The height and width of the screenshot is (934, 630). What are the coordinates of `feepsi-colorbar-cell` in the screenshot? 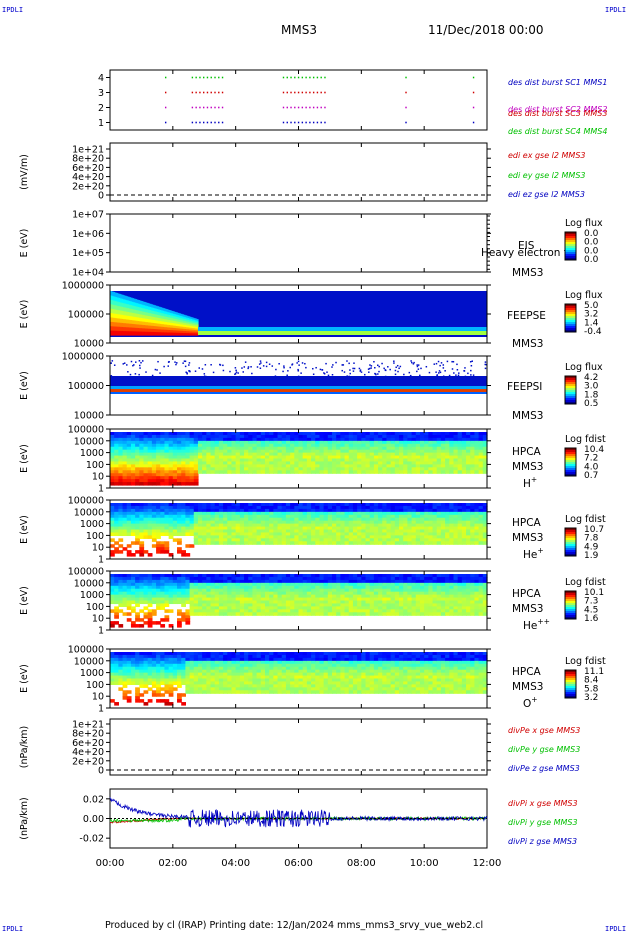 It's located at (570, 381).